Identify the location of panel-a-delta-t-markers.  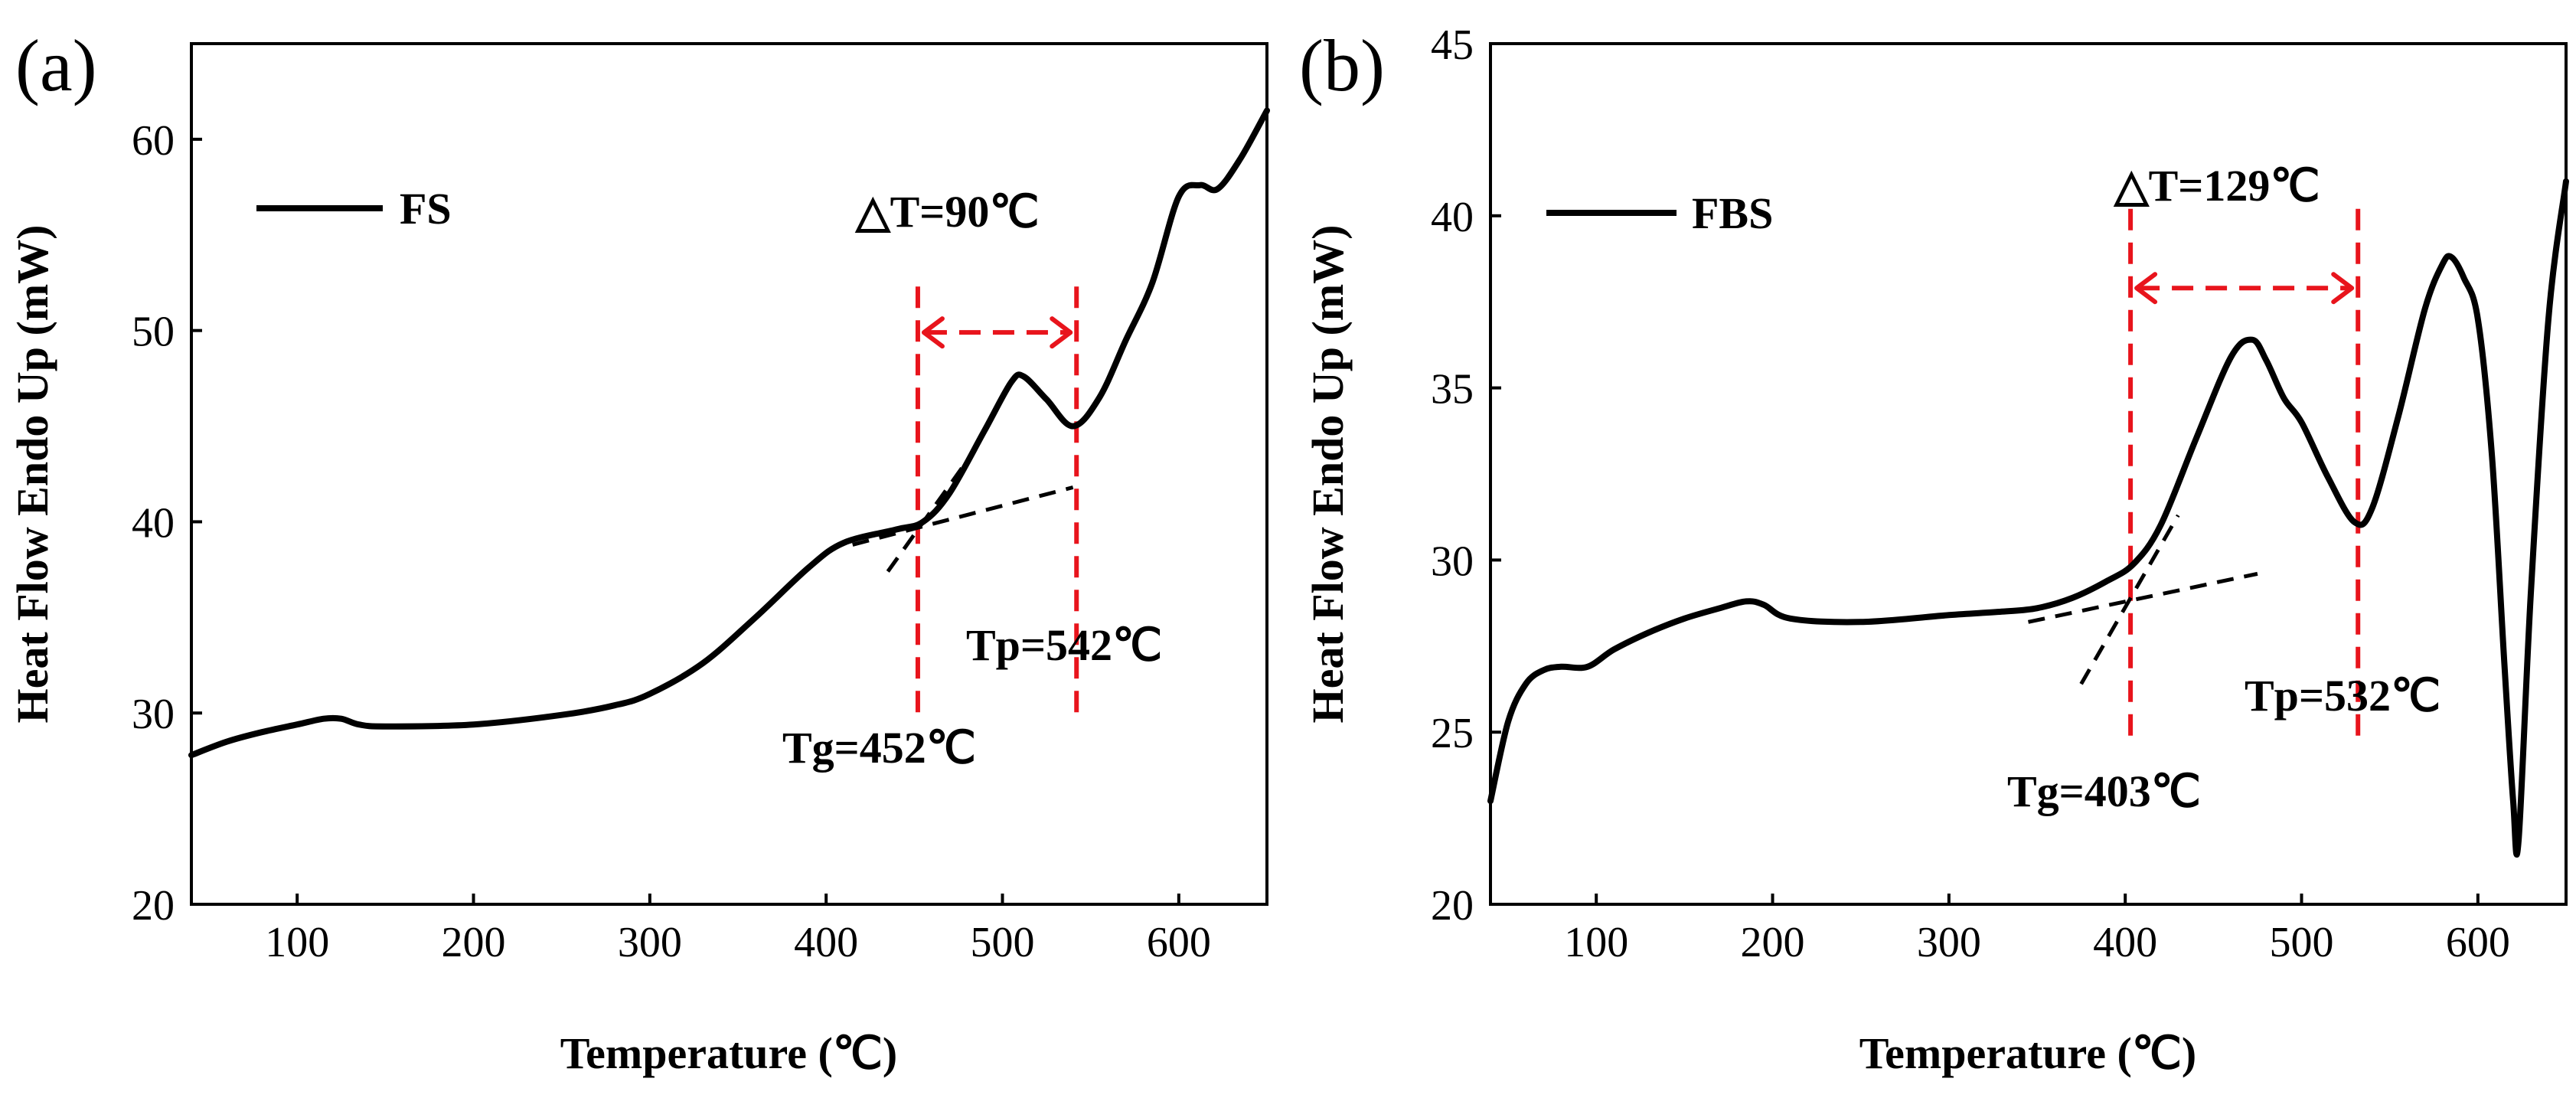
(997, 500).